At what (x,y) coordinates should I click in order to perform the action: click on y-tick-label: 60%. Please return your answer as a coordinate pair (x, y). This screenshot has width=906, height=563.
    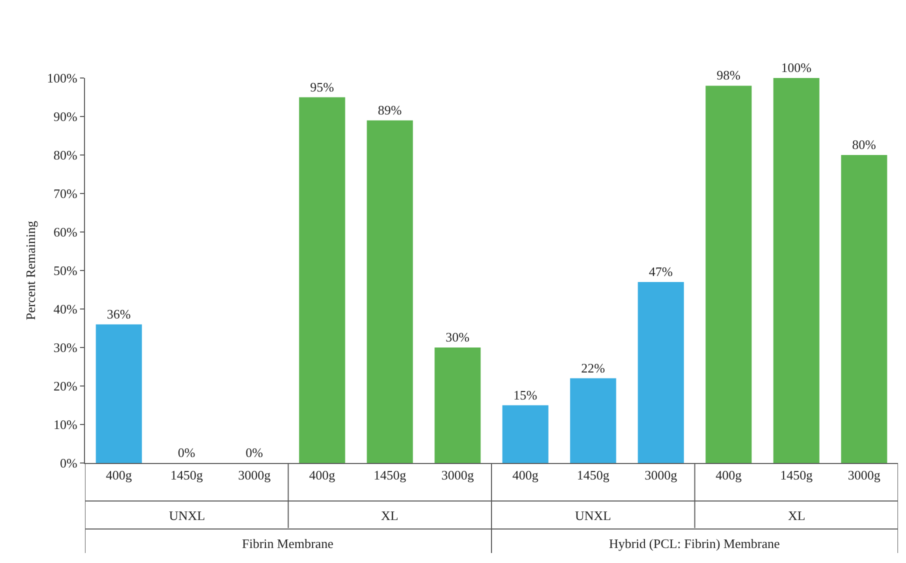
    Looking at the image, I should click on (66, 232).